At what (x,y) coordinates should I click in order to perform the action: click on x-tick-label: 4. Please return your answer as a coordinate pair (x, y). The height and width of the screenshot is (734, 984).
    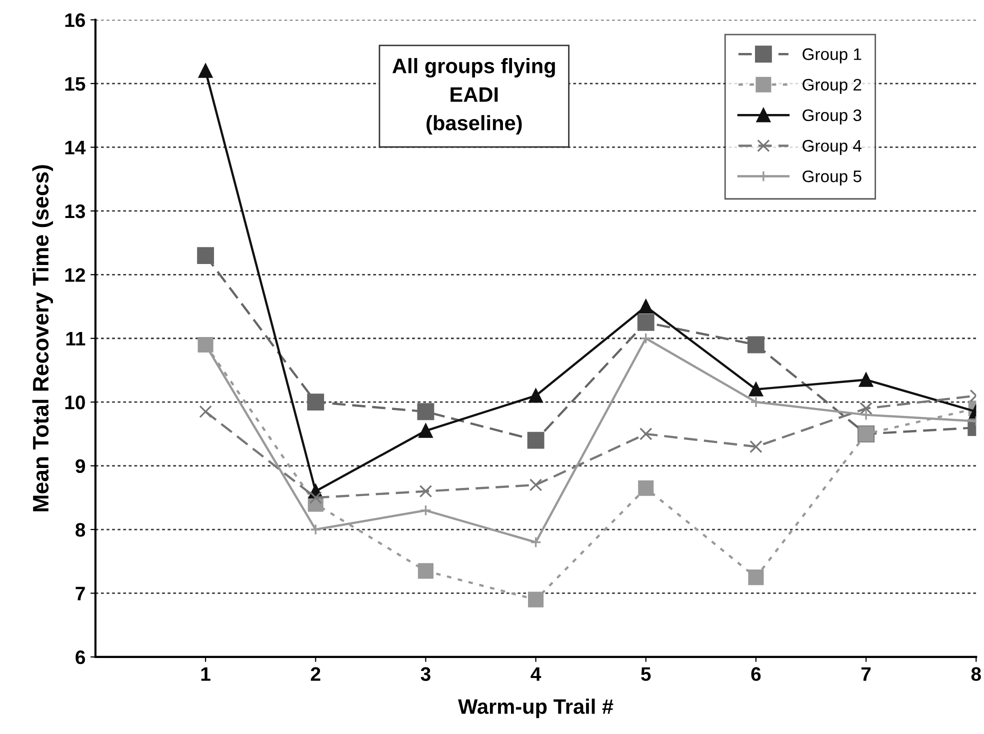
    Looking at the image, I should click on (536, 674).